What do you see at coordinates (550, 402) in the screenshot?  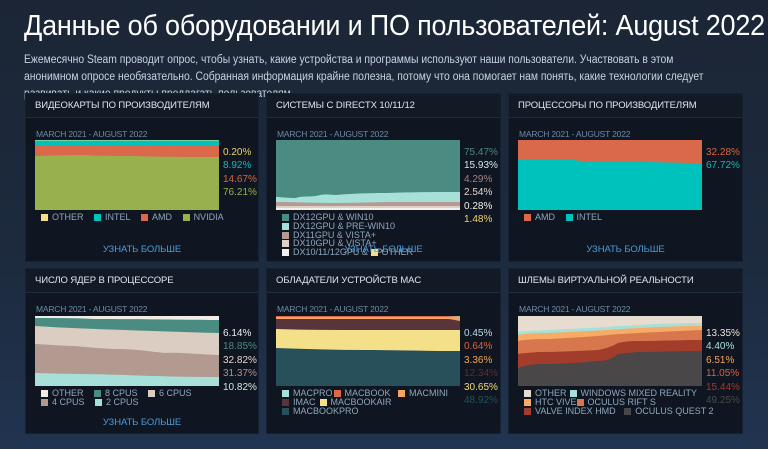 I see `legend-item: HTC VIVE` at bounding box center [550, 402].